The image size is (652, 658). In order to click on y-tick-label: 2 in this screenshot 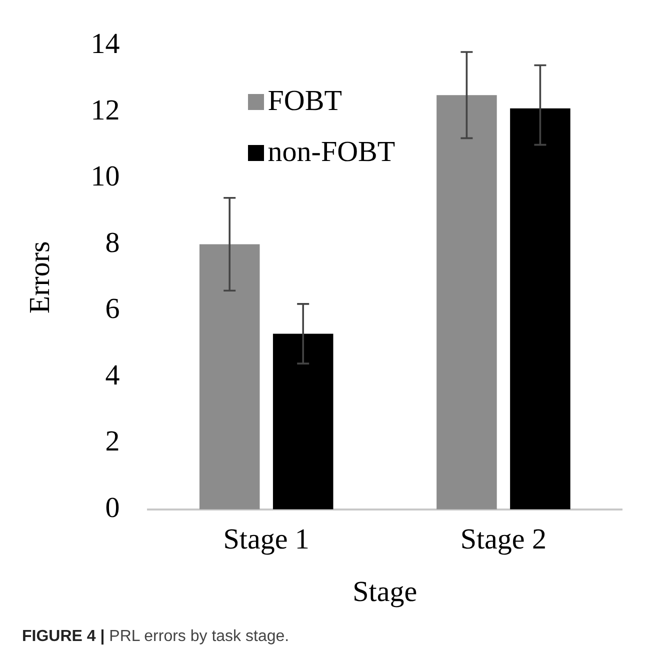, I will do `click(112, 442)`.